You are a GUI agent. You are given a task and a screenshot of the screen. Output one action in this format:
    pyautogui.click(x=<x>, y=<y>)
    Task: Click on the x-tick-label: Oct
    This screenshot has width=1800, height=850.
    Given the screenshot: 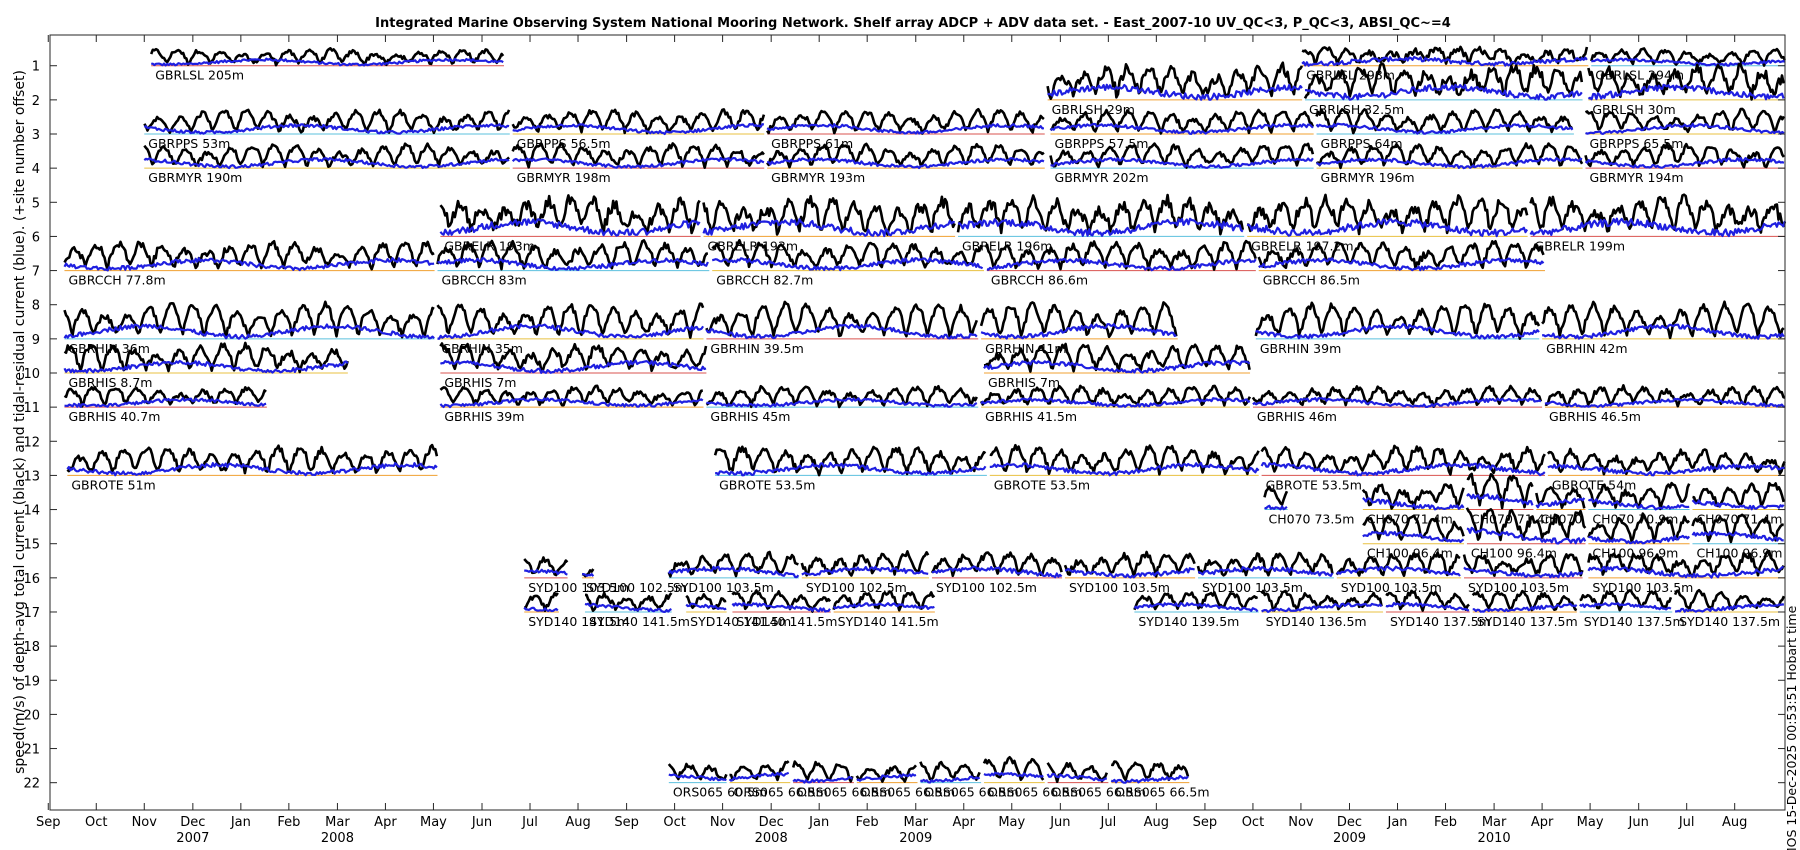 What is the action you would take?
    pyautogui.click(x=96, y=822)
    